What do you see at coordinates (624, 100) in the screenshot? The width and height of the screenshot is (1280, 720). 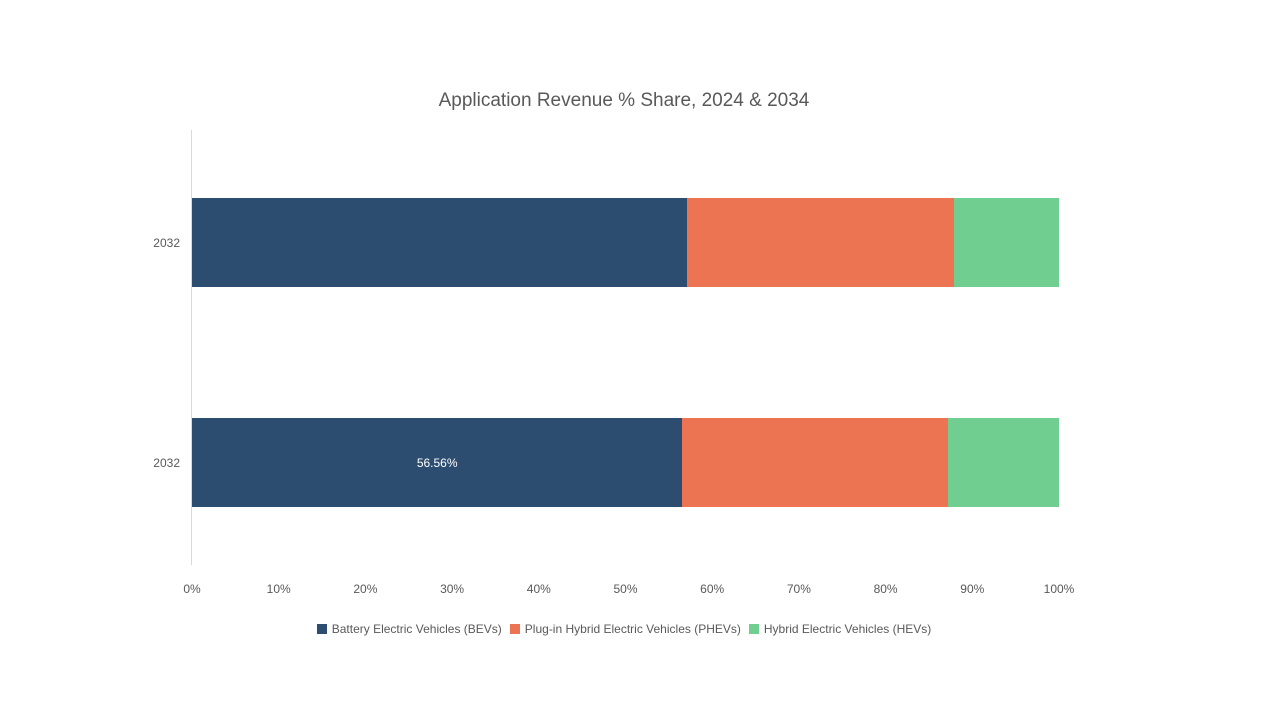 I see `chart-title: Application Revenue % Share, 2024 & 2034` at bounding box center [624, 100].